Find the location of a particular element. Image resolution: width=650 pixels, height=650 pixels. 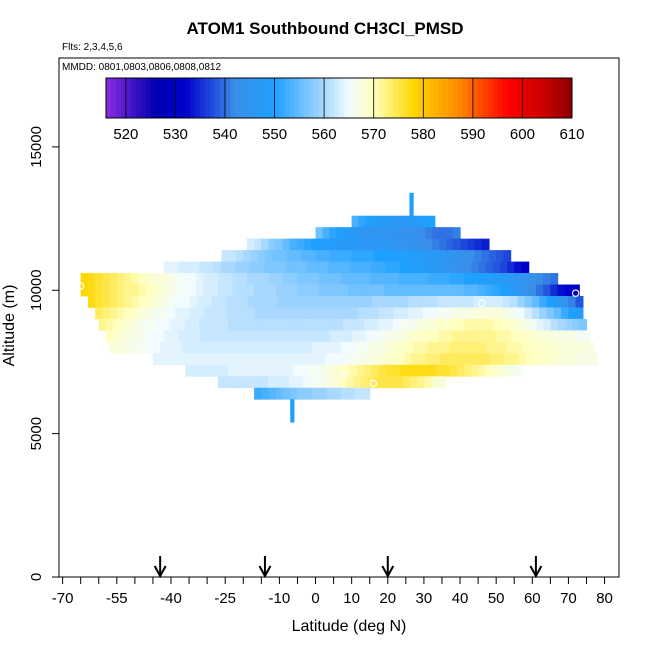

y-tick-label: 10000 is located at coordinates (36, 290).